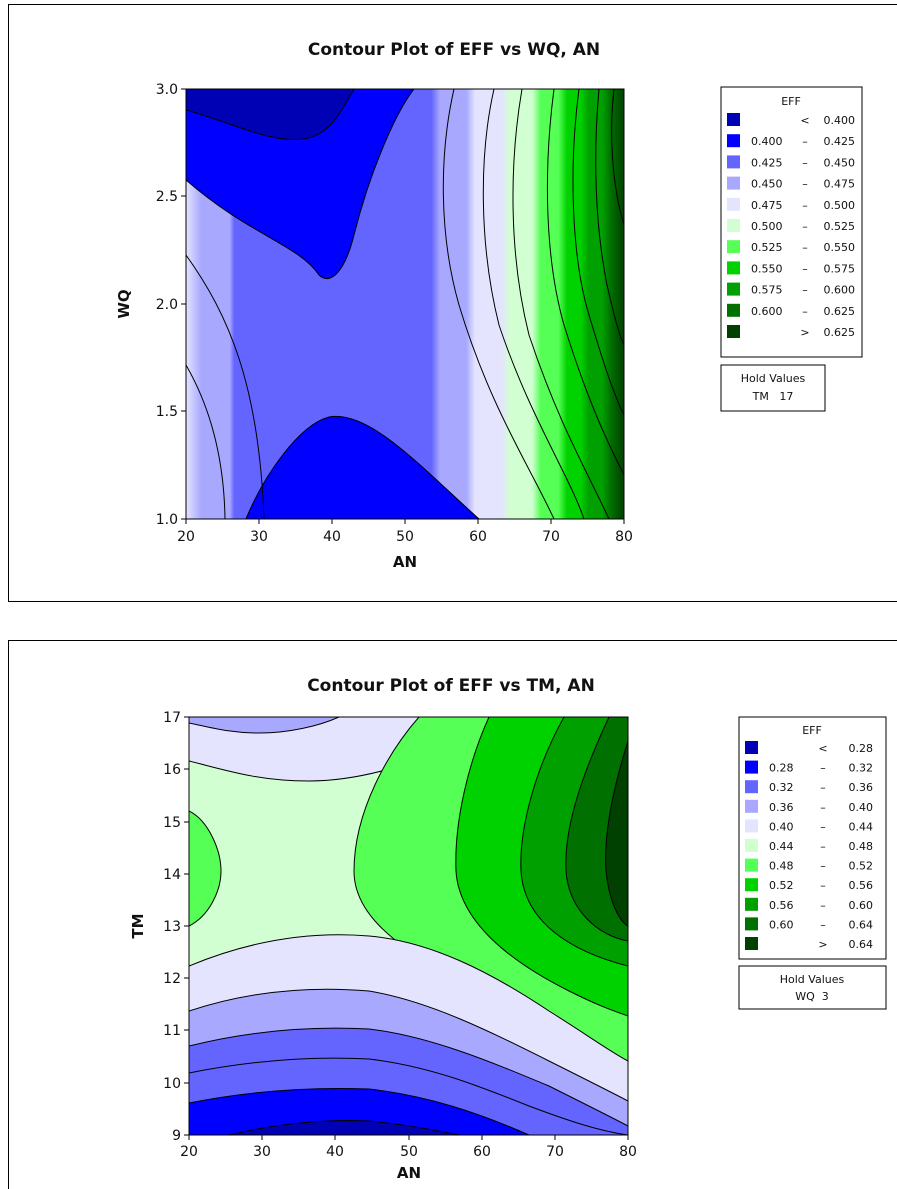 This screenshot has width=897, height=1189. Describe the element at coordinates (259, 537) in the screenshot. I see `x-tick-label: 30` at that location.